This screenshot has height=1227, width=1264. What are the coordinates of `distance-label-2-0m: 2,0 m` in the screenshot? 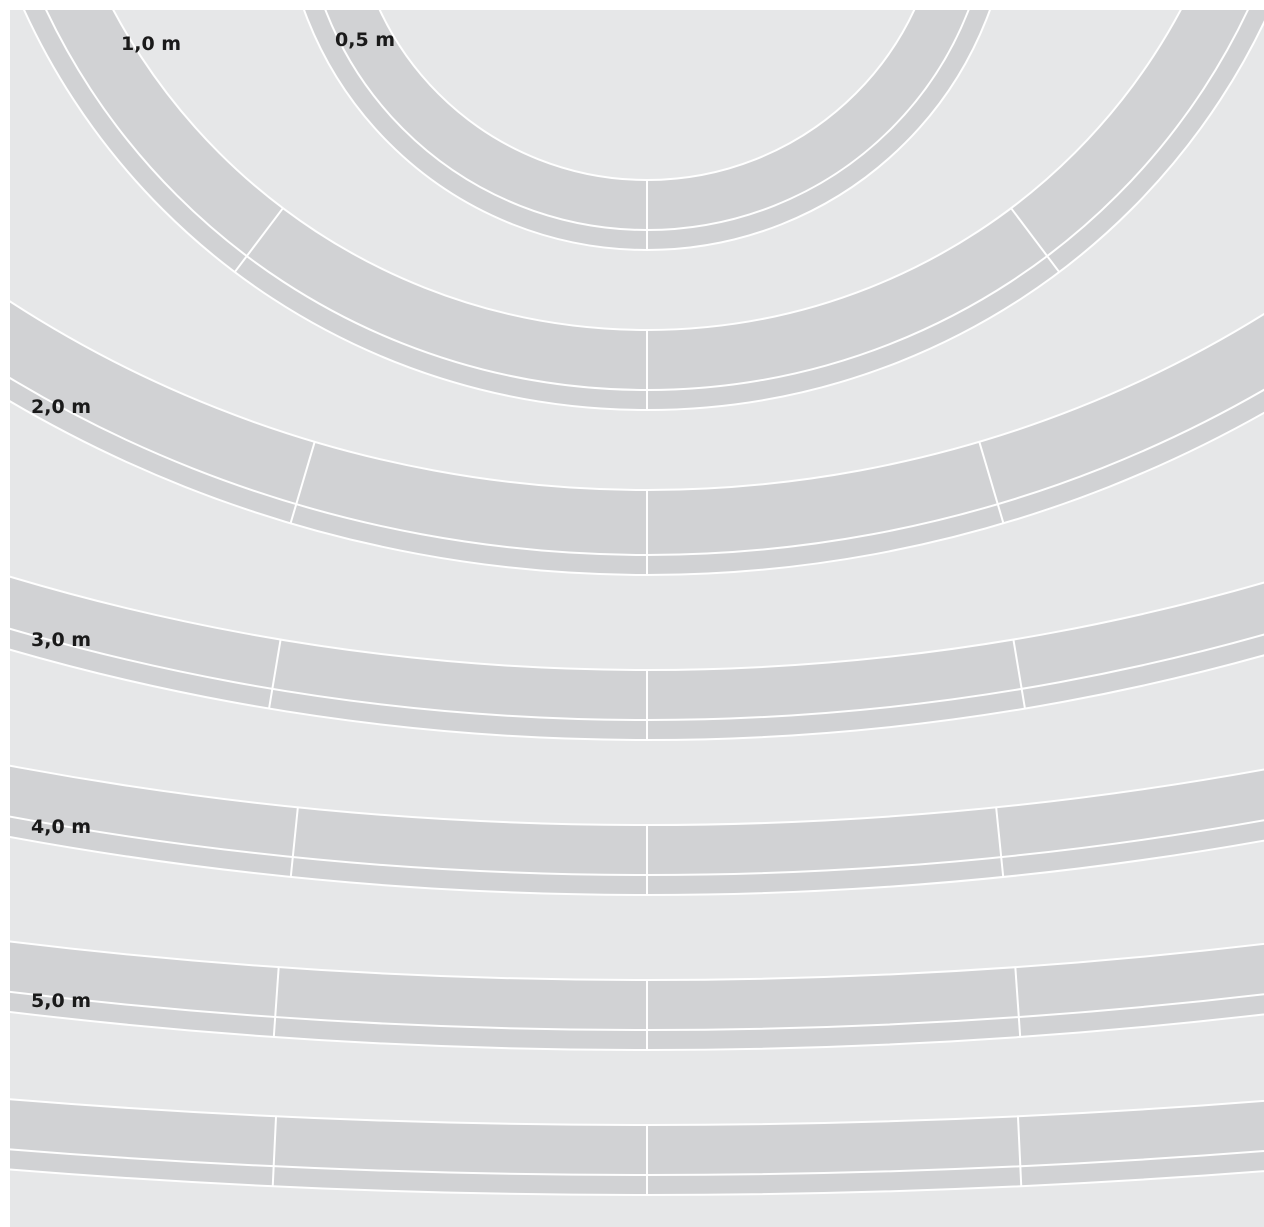 It's located at (61, 407).